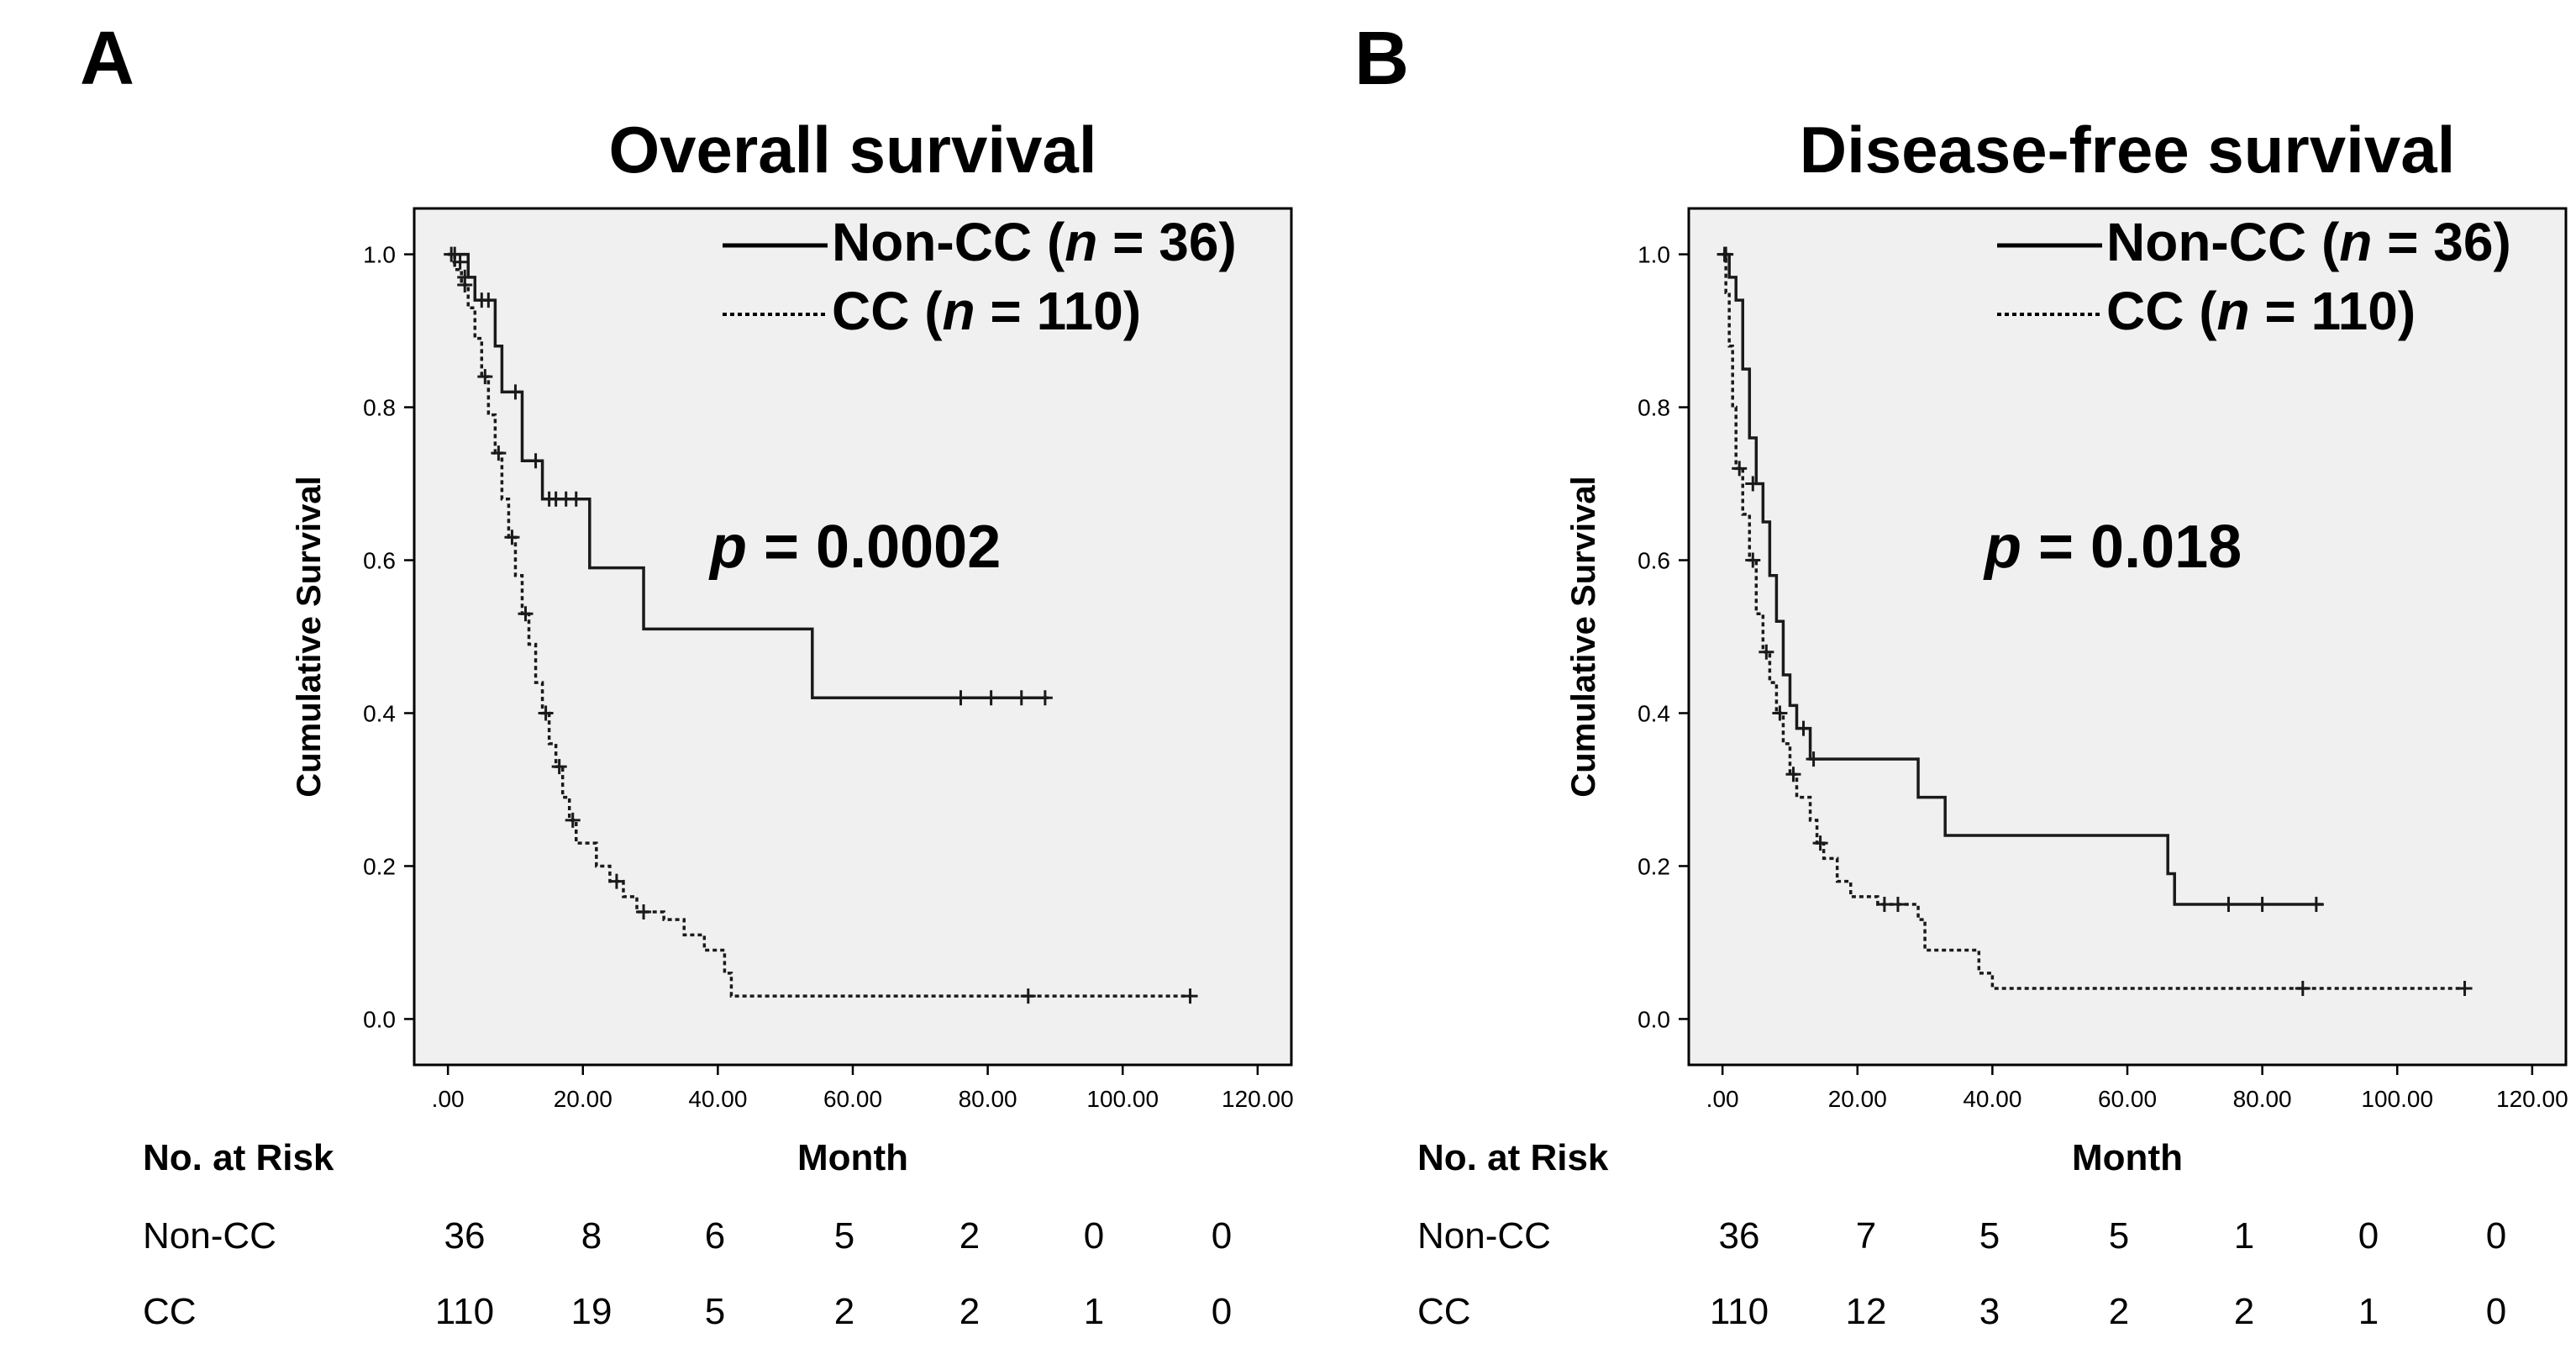 The width and height of the screenshot is (2576, 1354). Describe the element at coordinates (1866, 1236) in the screenshot. I see `risk-count: 7` at that location.